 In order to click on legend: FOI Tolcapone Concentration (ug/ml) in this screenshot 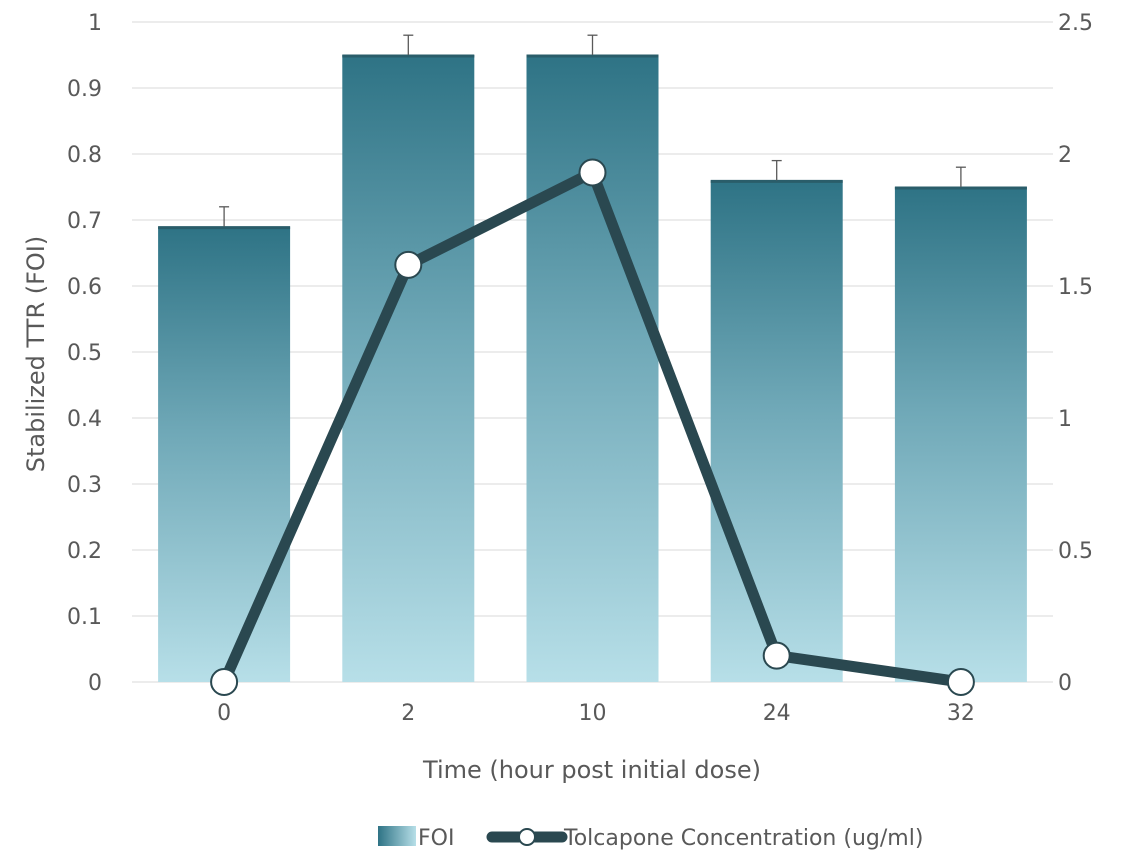, I will do `click(650, 838)`.